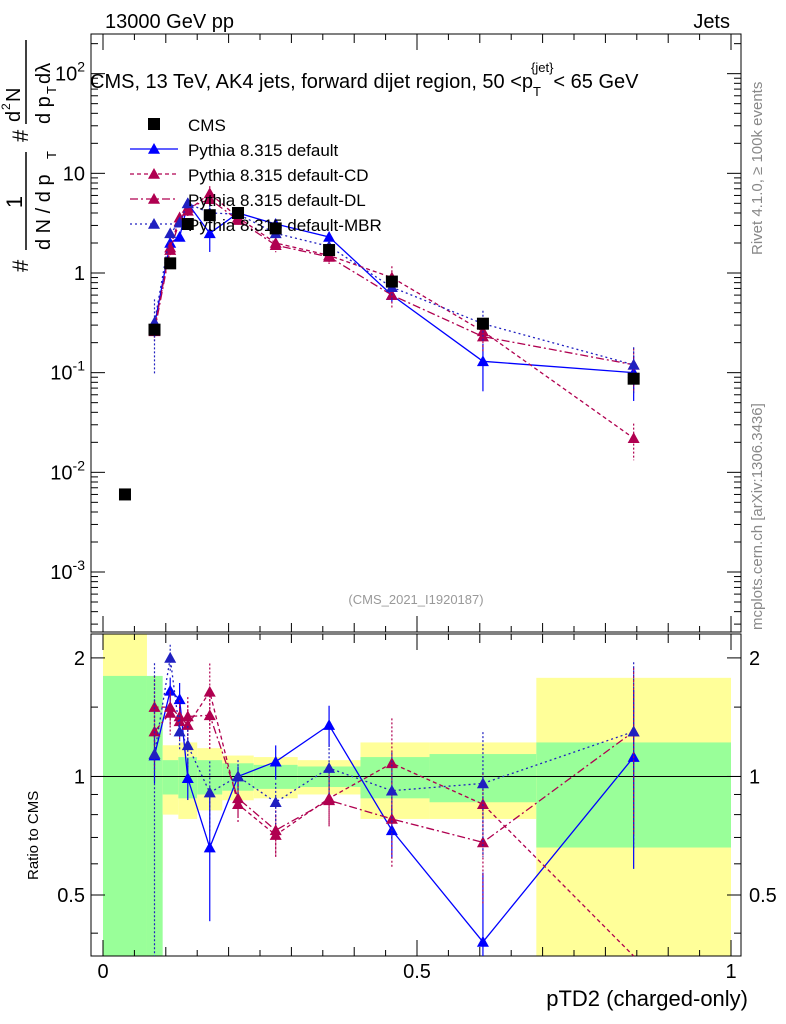 The height and width of the screenshot is (1024, 786). What do you see at coordinates (44, 73) in the screenshot?
I see `svg-text: dλ` at bounding box center [44, 73].